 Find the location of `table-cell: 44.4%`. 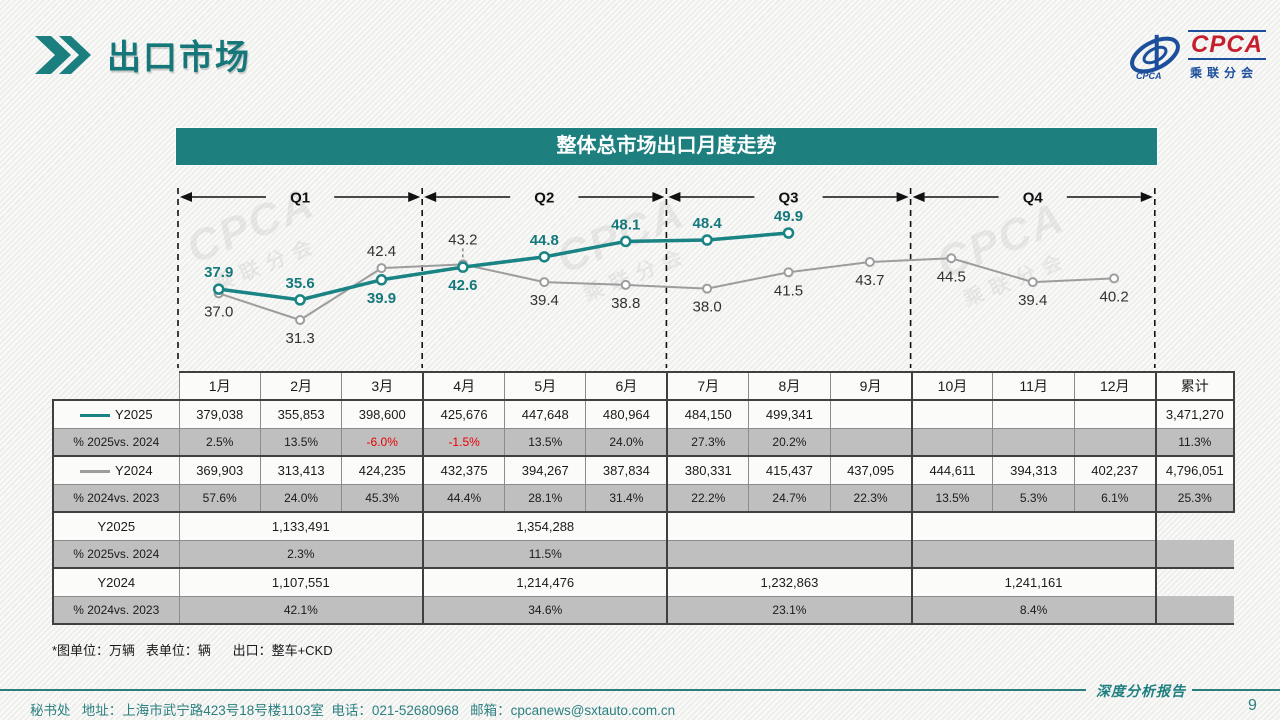

table-cell: 44.4% is located at coordinates (464, 498).